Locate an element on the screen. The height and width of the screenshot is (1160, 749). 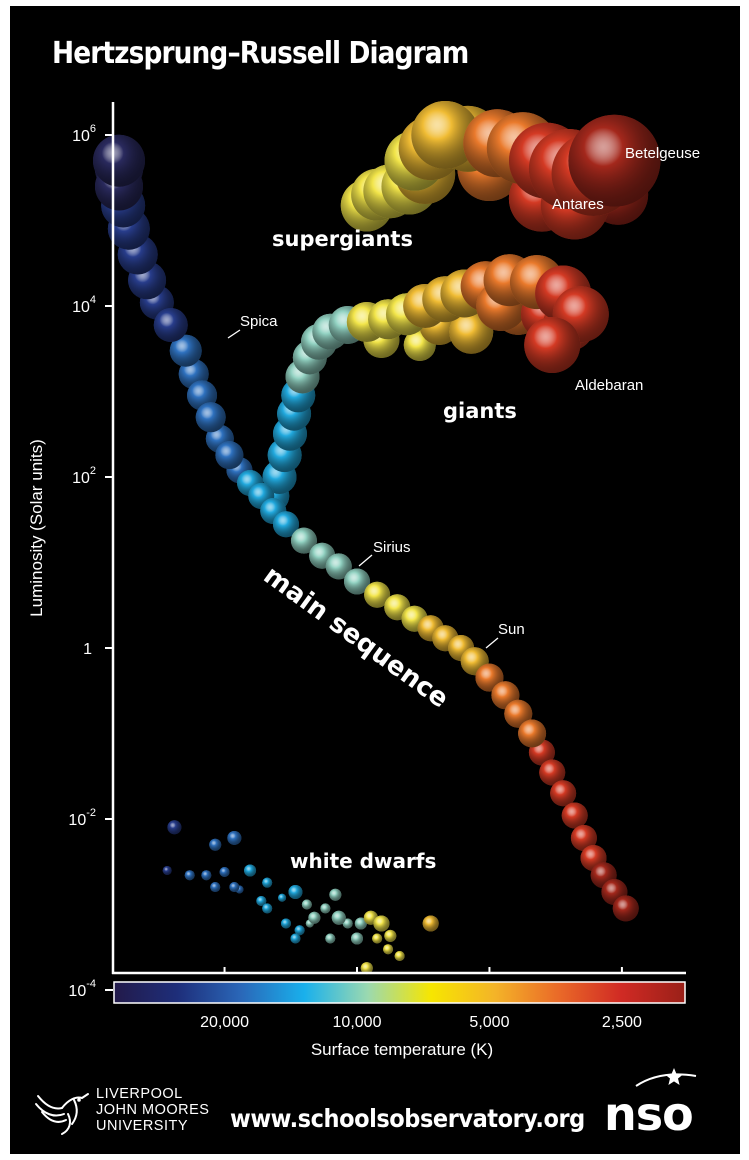
nso-orbit-icon is located at coordinates (666, 1080).